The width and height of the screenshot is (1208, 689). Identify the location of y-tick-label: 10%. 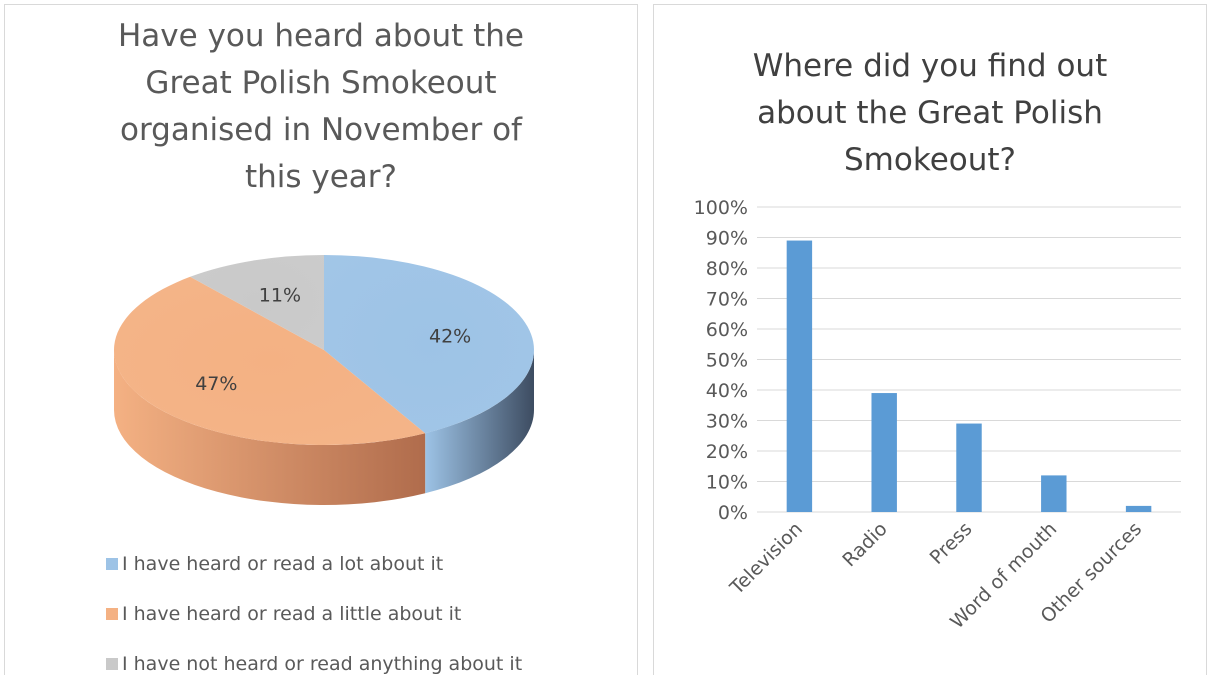
(727, 483).